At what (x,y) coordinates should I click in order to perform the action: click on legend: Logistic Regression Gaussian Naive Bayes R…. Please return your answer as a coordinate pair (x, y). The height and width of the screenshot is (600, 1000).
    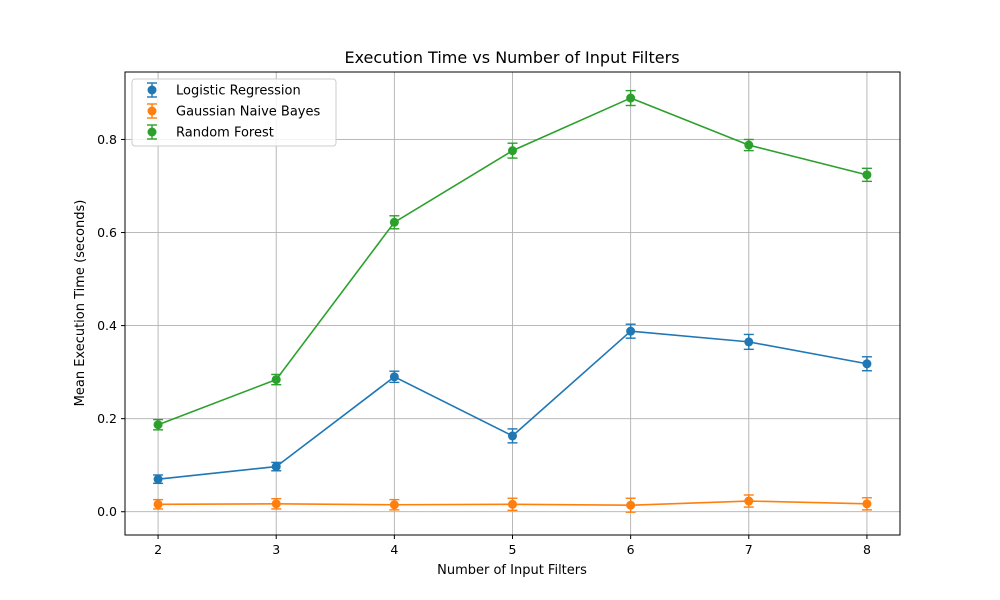
    Looking at the image, I should click on (234, 112).